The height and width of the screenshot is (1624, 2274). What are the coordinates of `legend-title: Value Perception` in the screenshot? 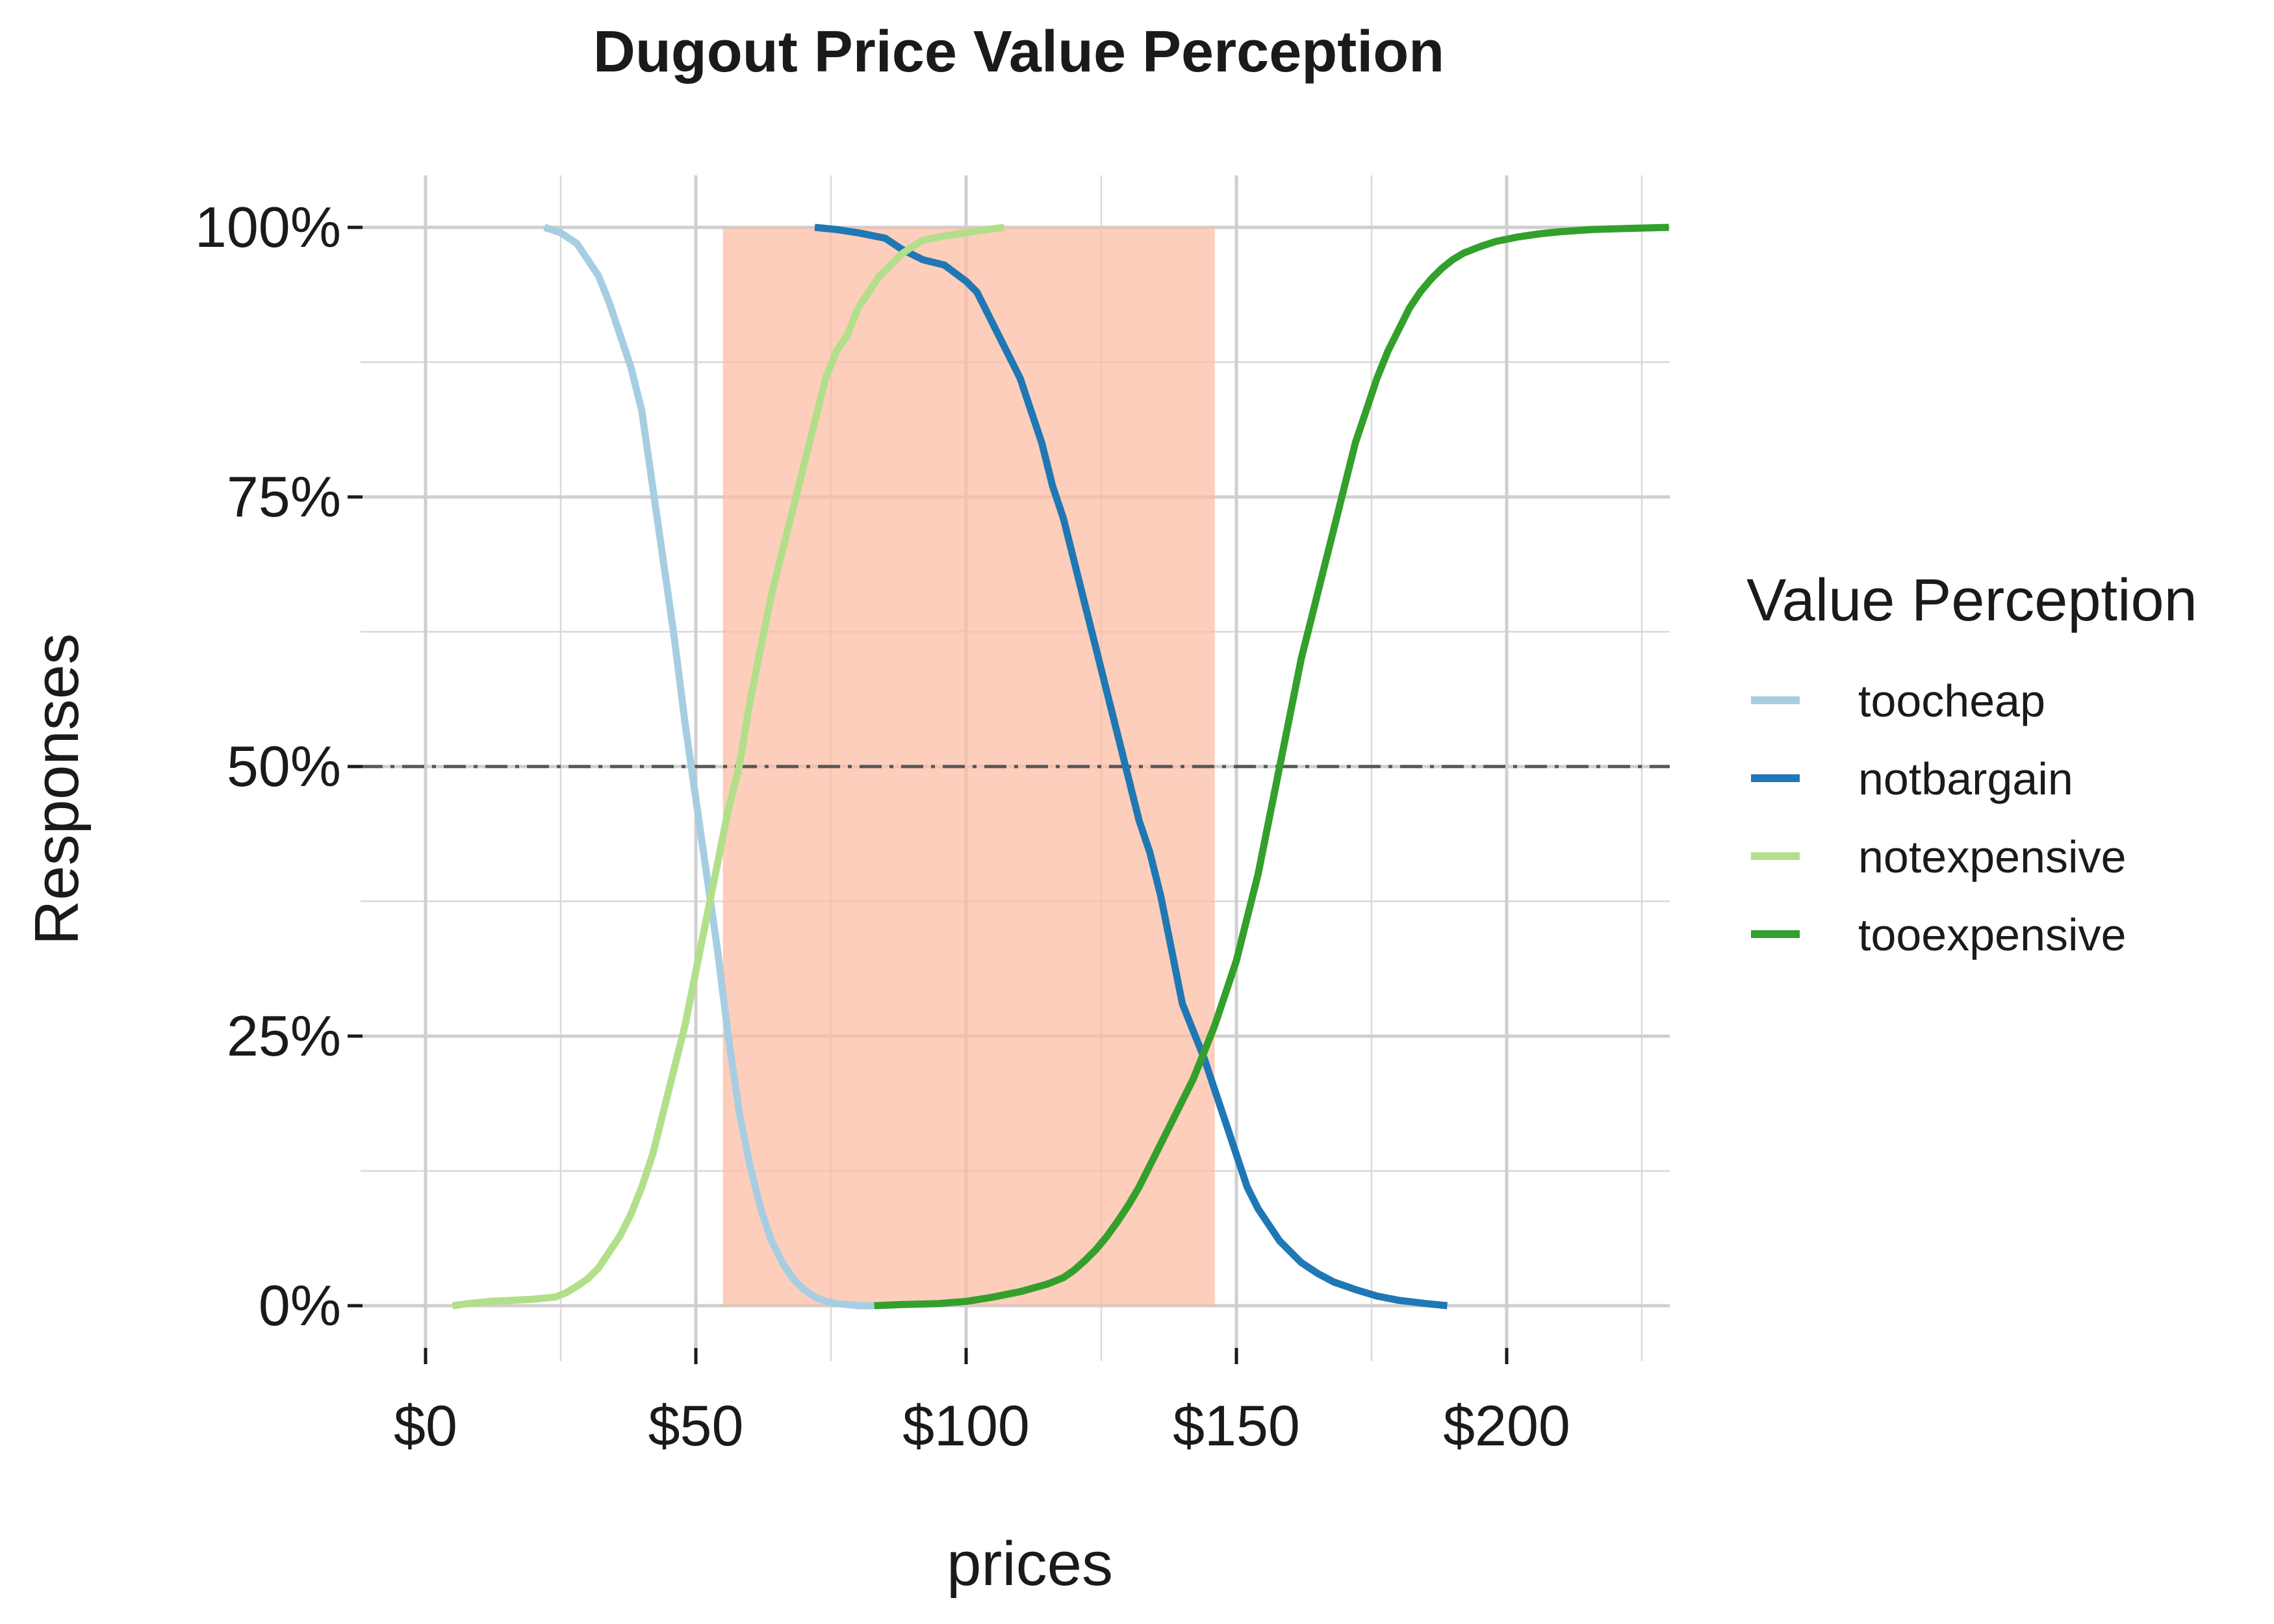 It's located at (1971, 600).